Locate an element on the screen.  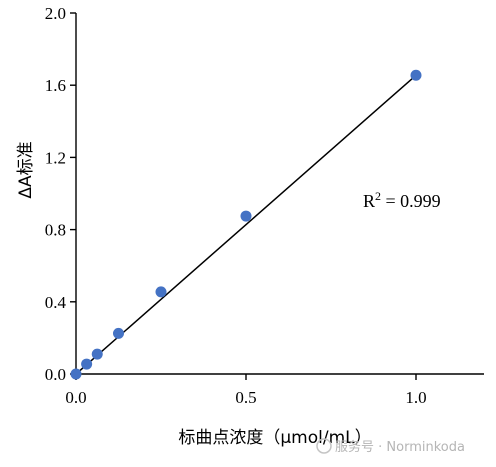
y-tick-label: 1.6 is located at coordinates (55, 85).